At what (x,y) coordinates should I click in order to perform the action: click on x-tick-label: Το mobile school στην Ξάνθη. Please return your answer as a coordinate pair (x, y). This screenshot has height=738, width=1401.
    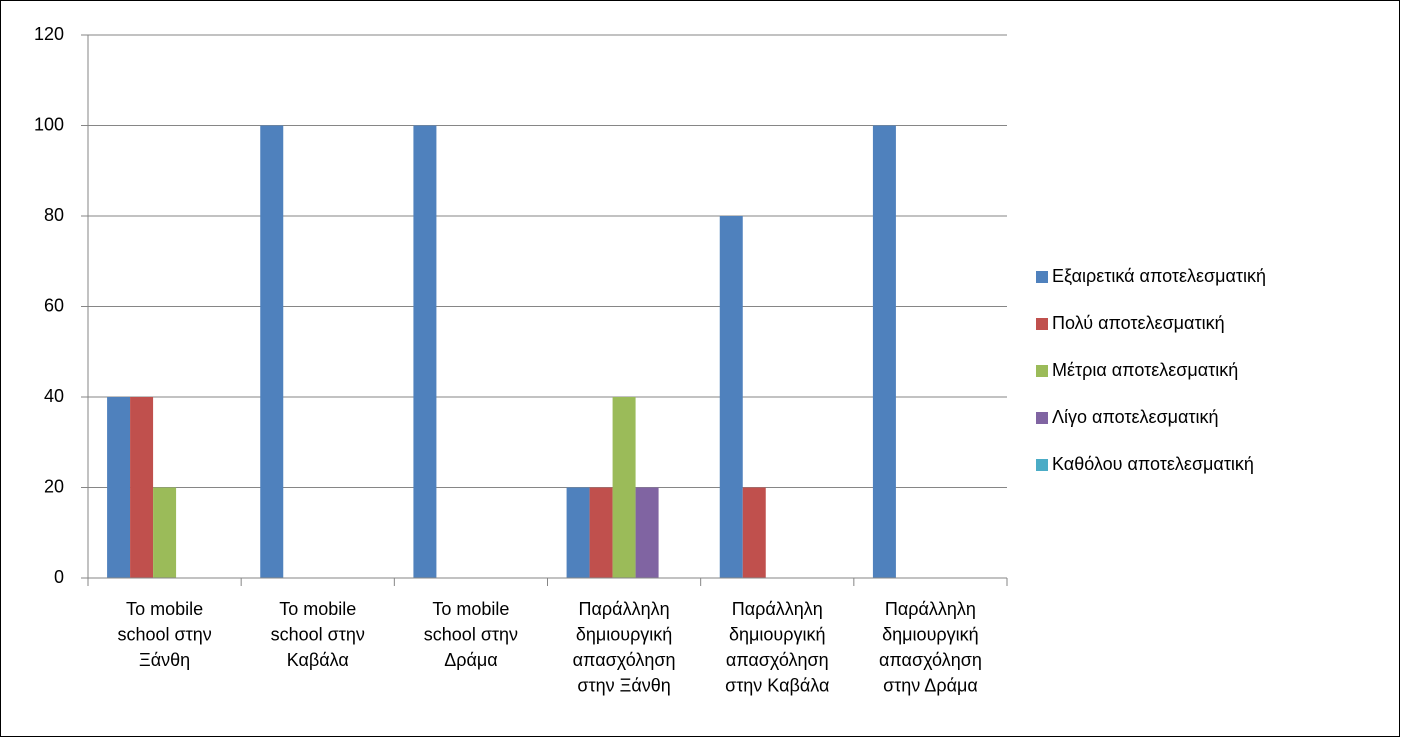
    Looking at the image, I should click on (164, 634).